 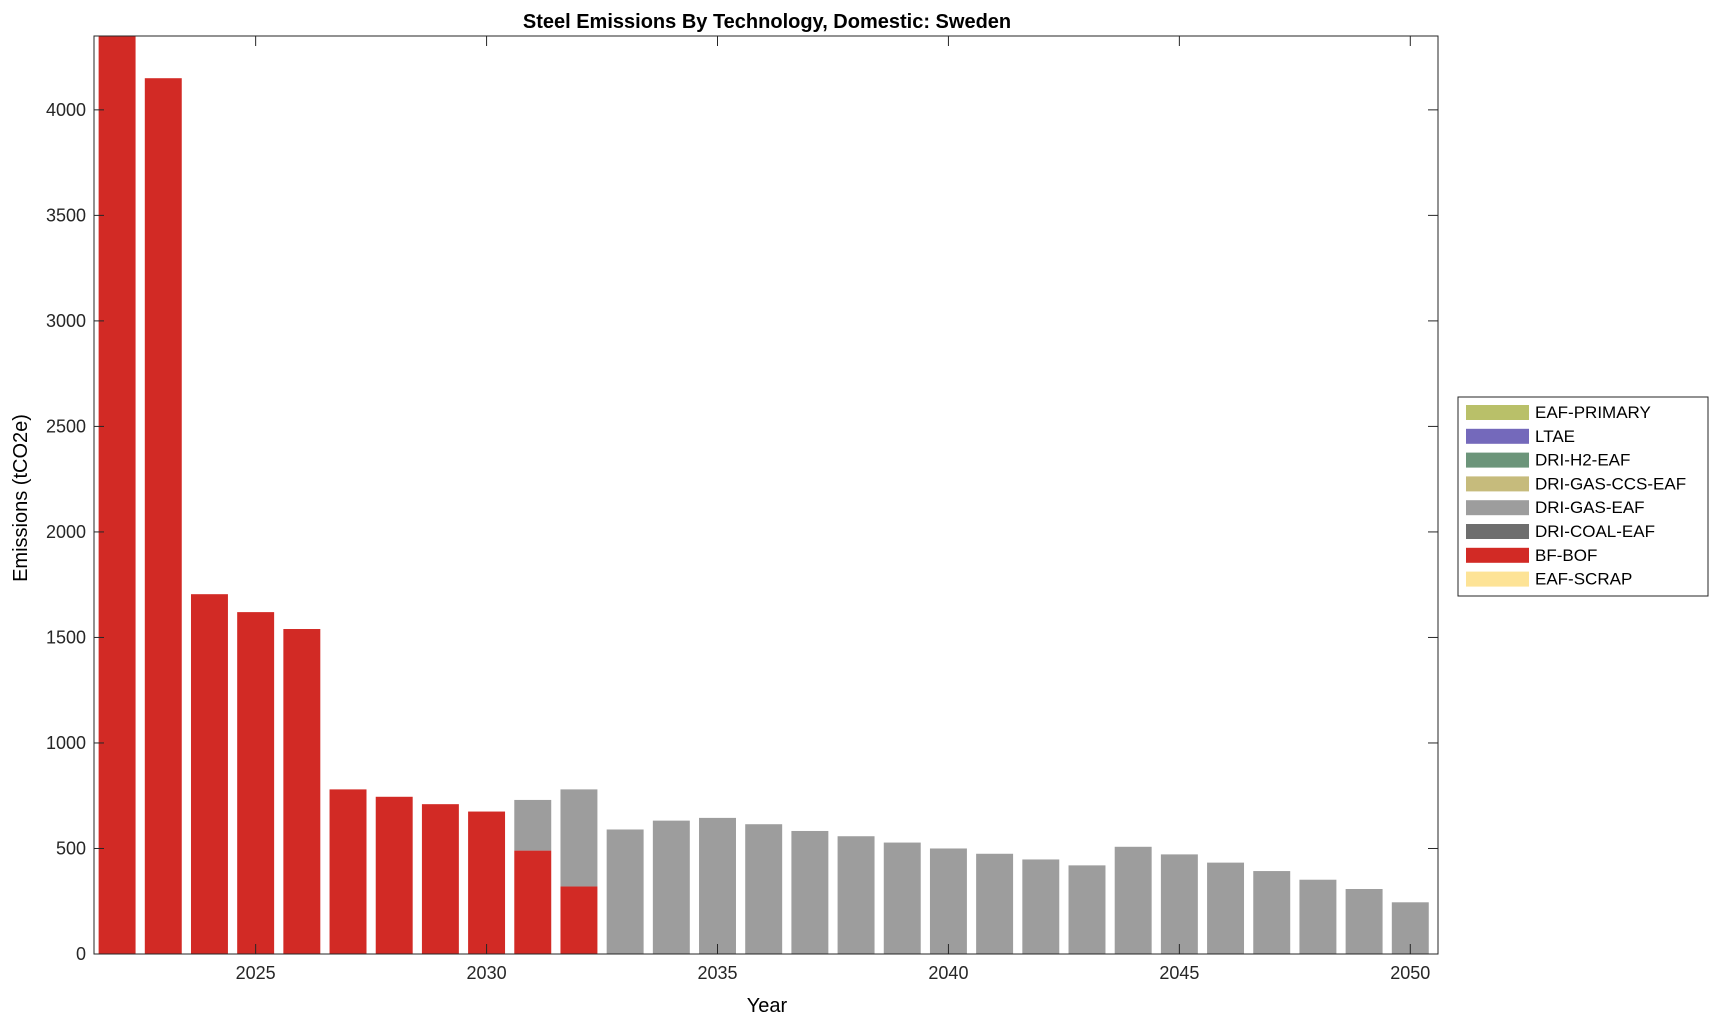 What do you see at coordinates (671, 887) in the screenshot?
I see `bar-dri-gas-eaf-2034` at bounding box center [671, 887].